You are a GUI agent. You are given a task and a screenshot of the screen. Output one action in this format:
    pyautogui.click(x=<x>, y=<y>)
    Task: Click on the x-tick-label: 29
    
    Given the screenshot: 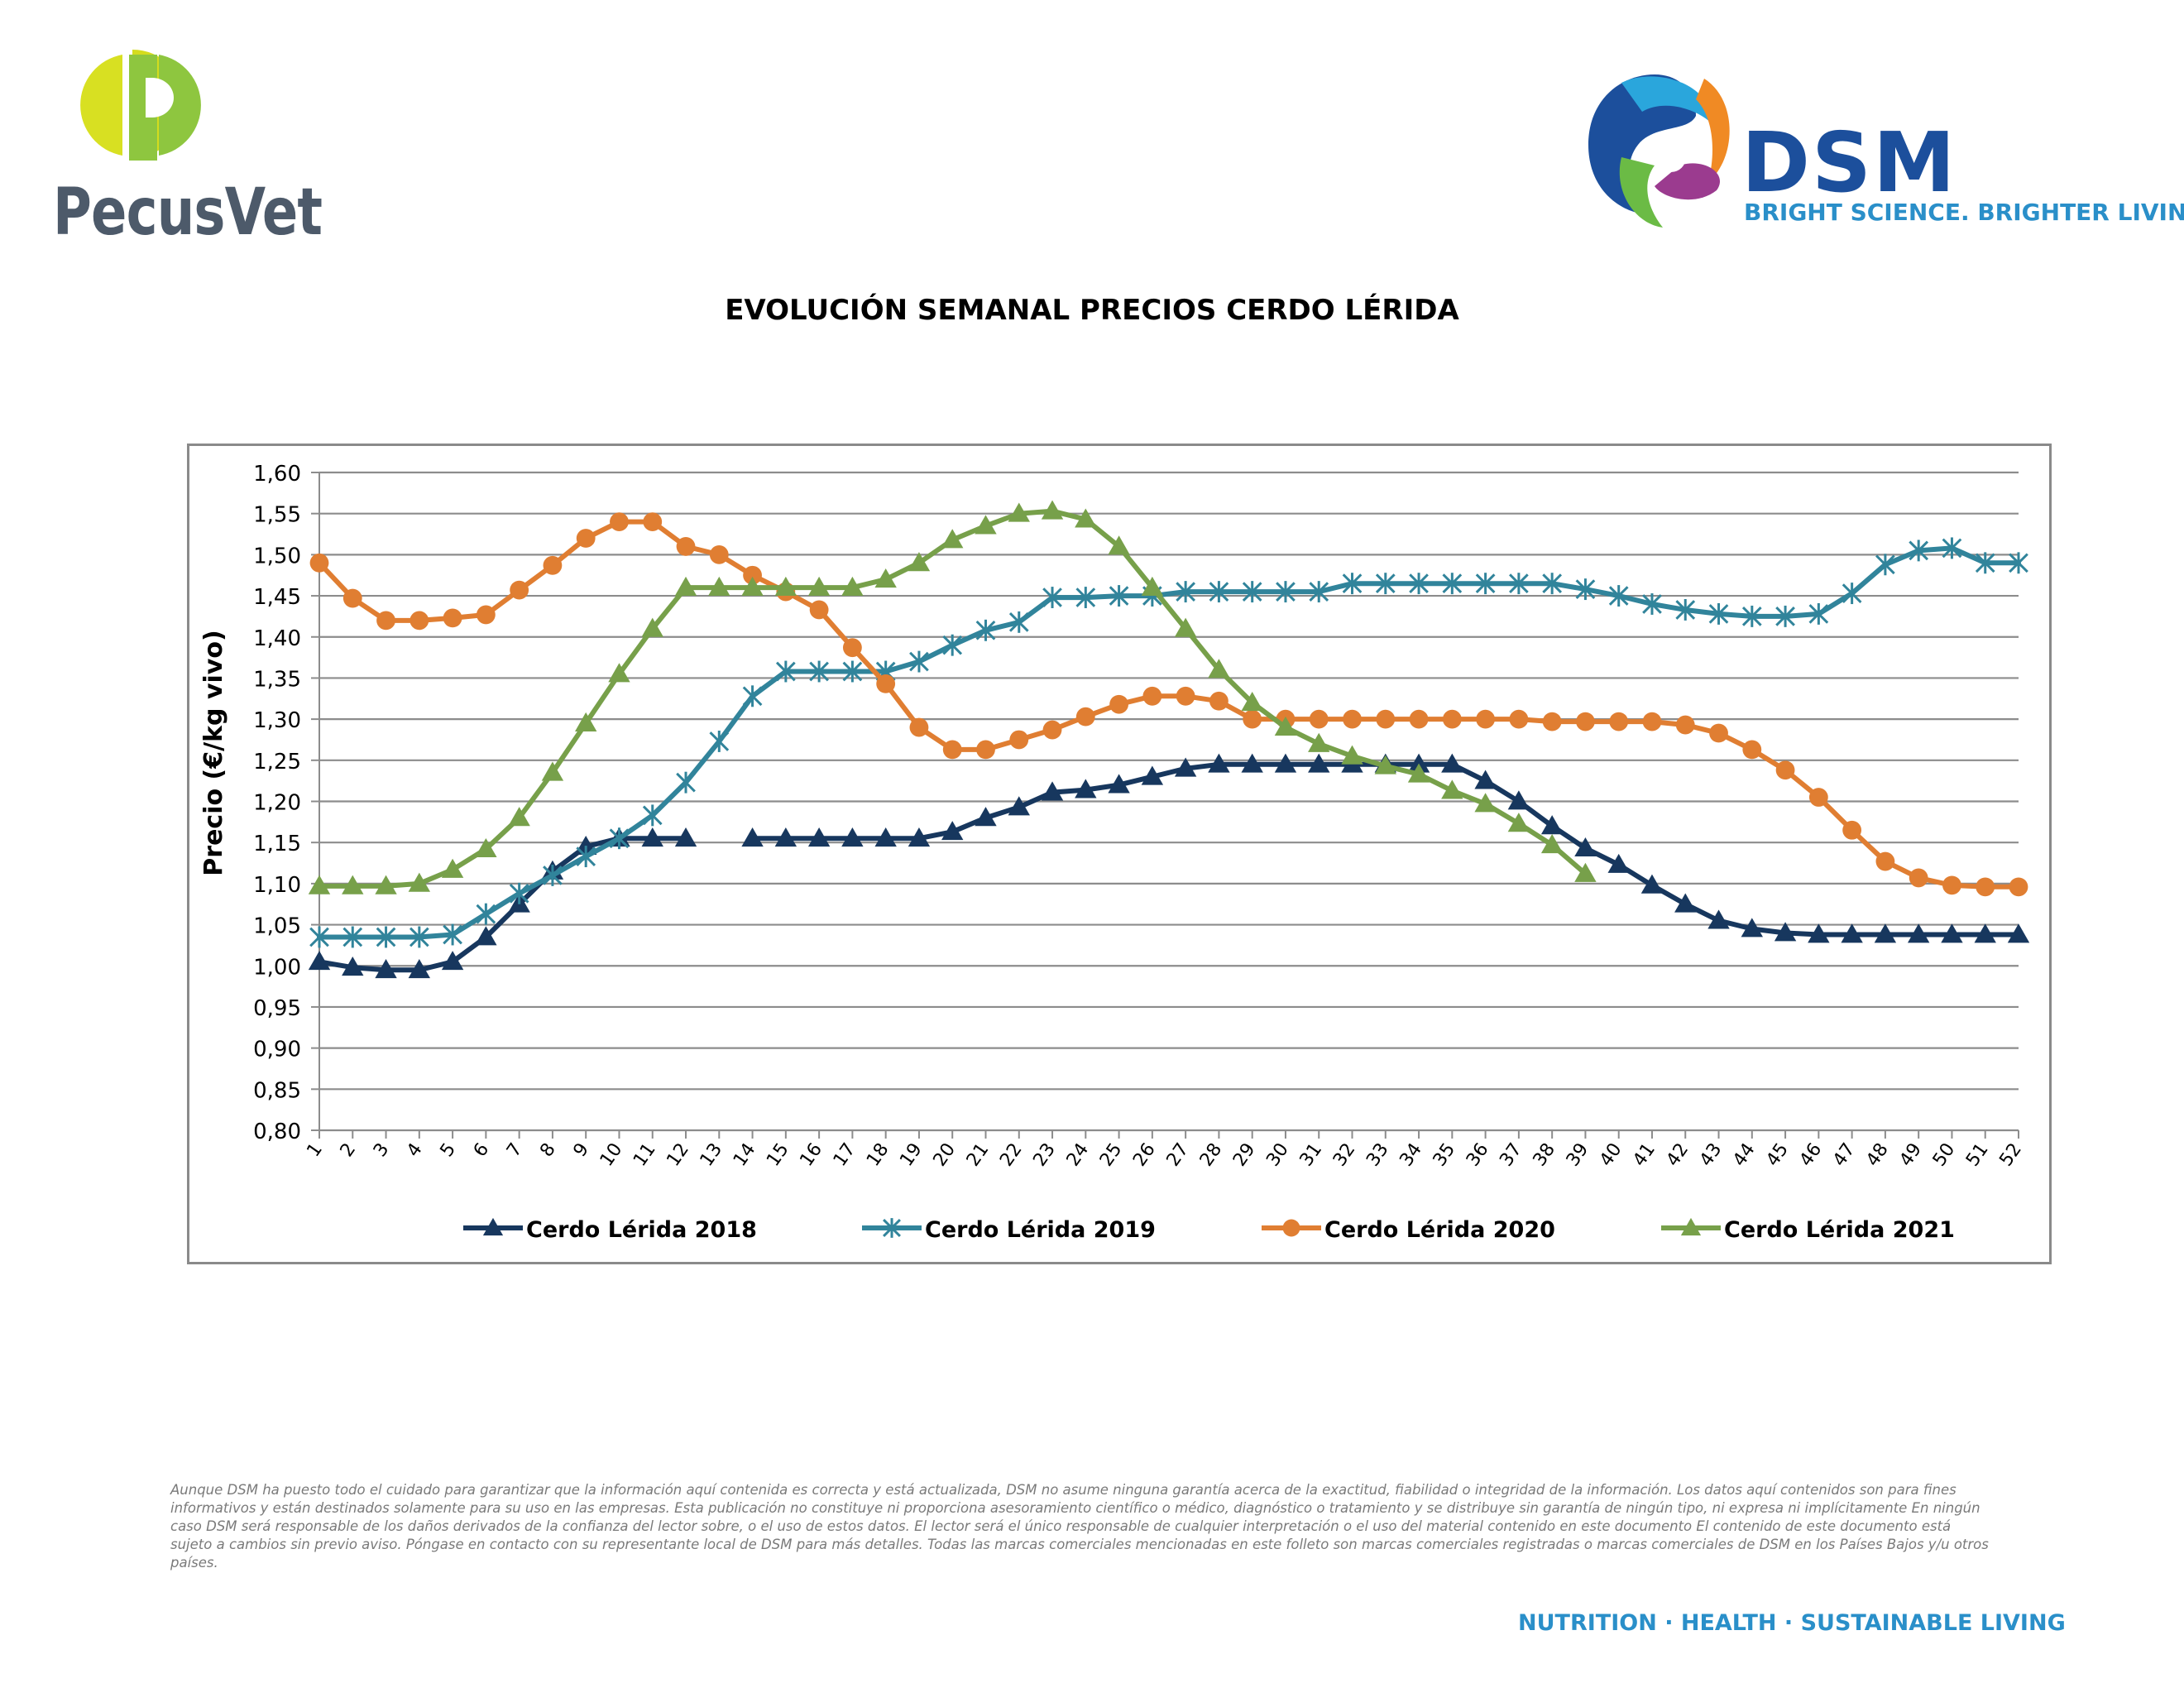 What is the action you would take?
    pyautogui.click(x=1244, y=1154)
    